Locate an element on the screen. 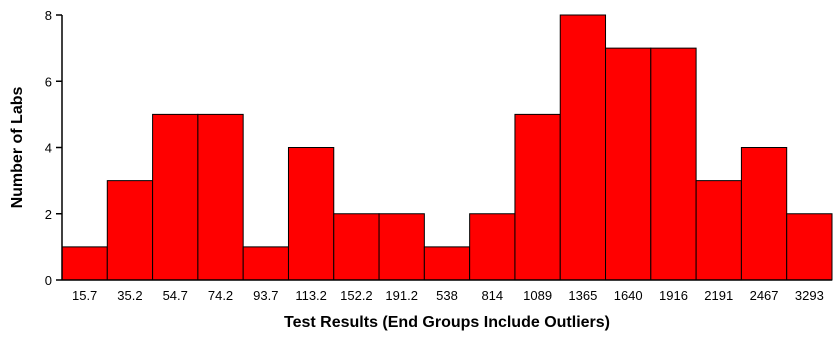  x-tick-label: 113.2 is located at coordinates (311, 295).